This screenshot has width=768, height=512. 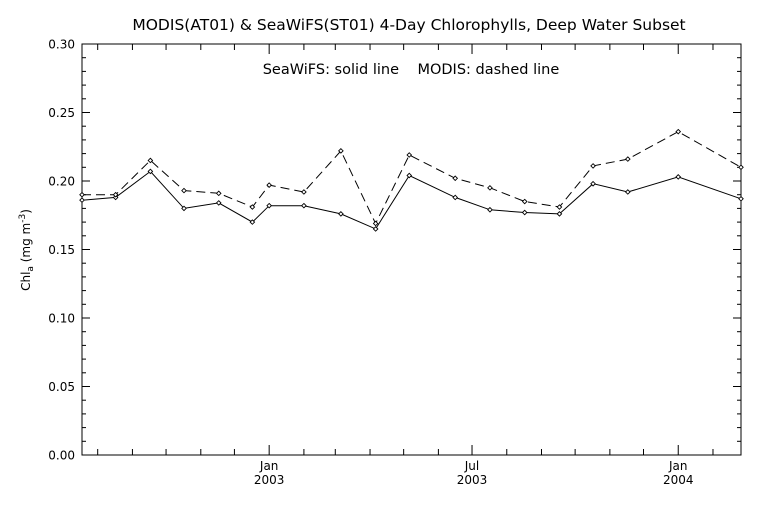 What do you see at coordinates (31, 269) in the screenshot?
I see `y-axis-title-subscript: a` at bounding box center [31, 269].